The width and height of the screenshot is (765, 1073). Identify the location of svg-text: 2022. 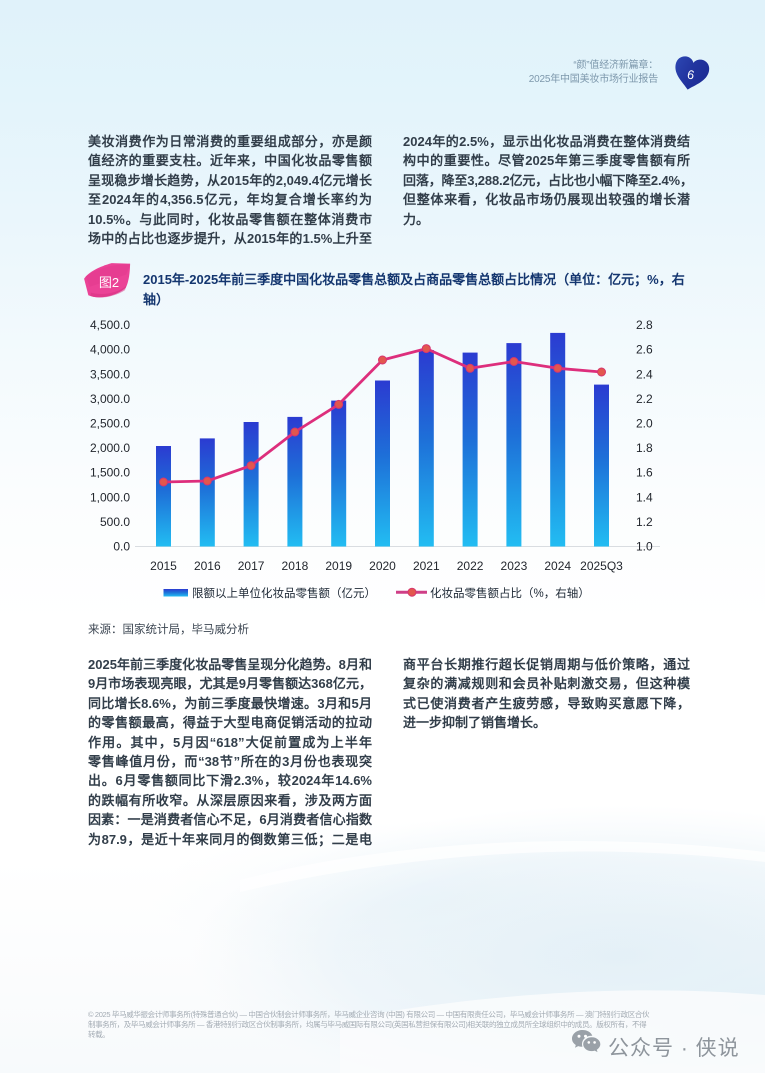
(470, 566).